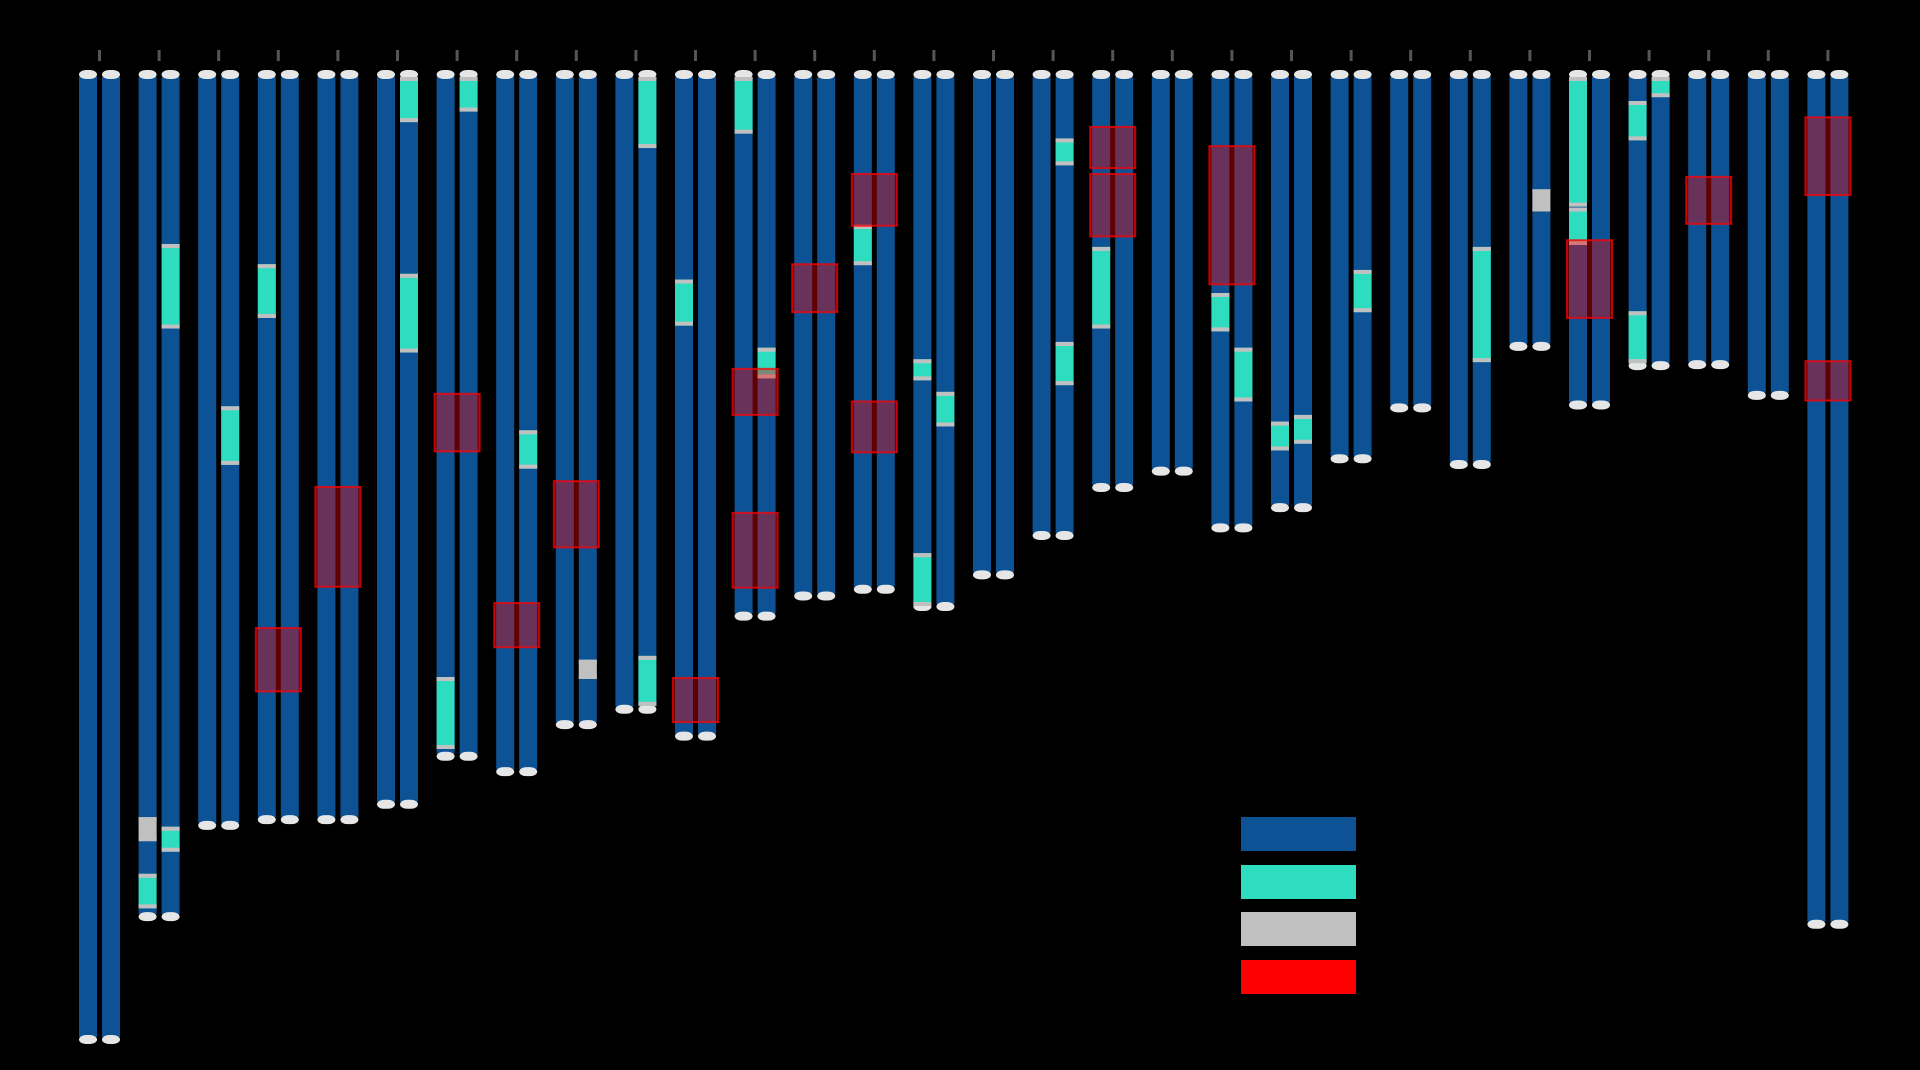 This screenshot has width=1920, height=1070. Describe the element at coordinates (1298, 881) in the screenshot. I see `legend-swatch-teal` at that location.